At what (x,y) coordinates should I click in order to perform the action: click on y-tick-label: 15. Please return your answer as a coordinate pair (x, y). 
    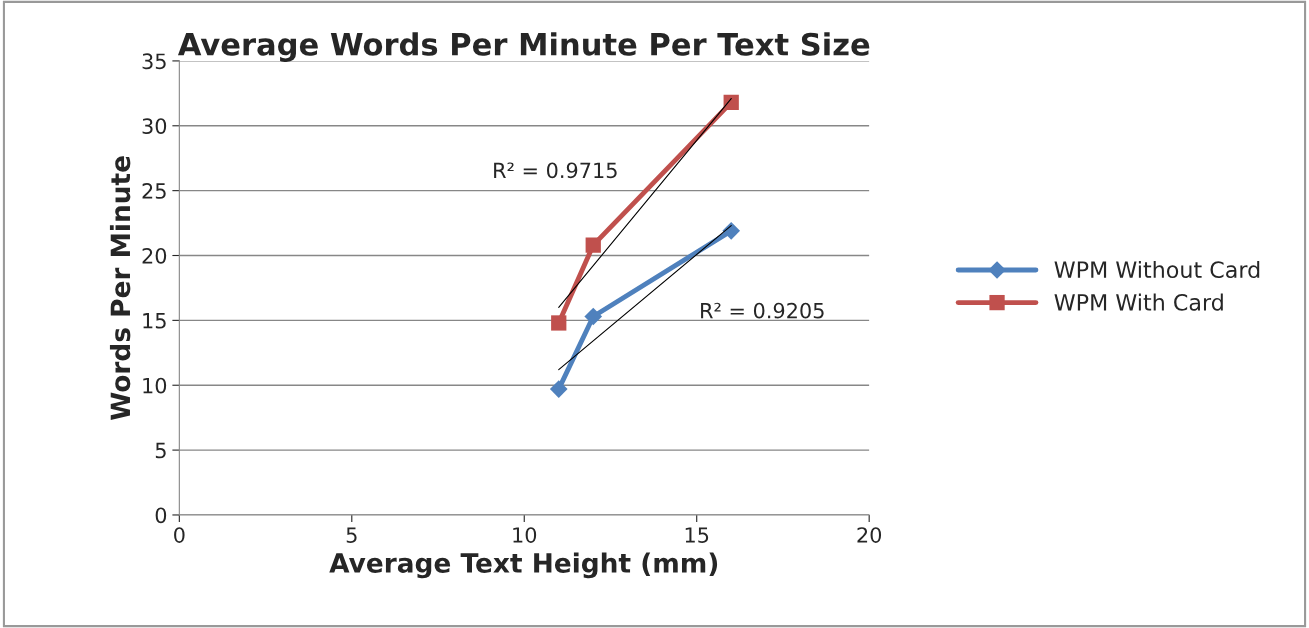
    Looking at the image, I should click on (154, 321).